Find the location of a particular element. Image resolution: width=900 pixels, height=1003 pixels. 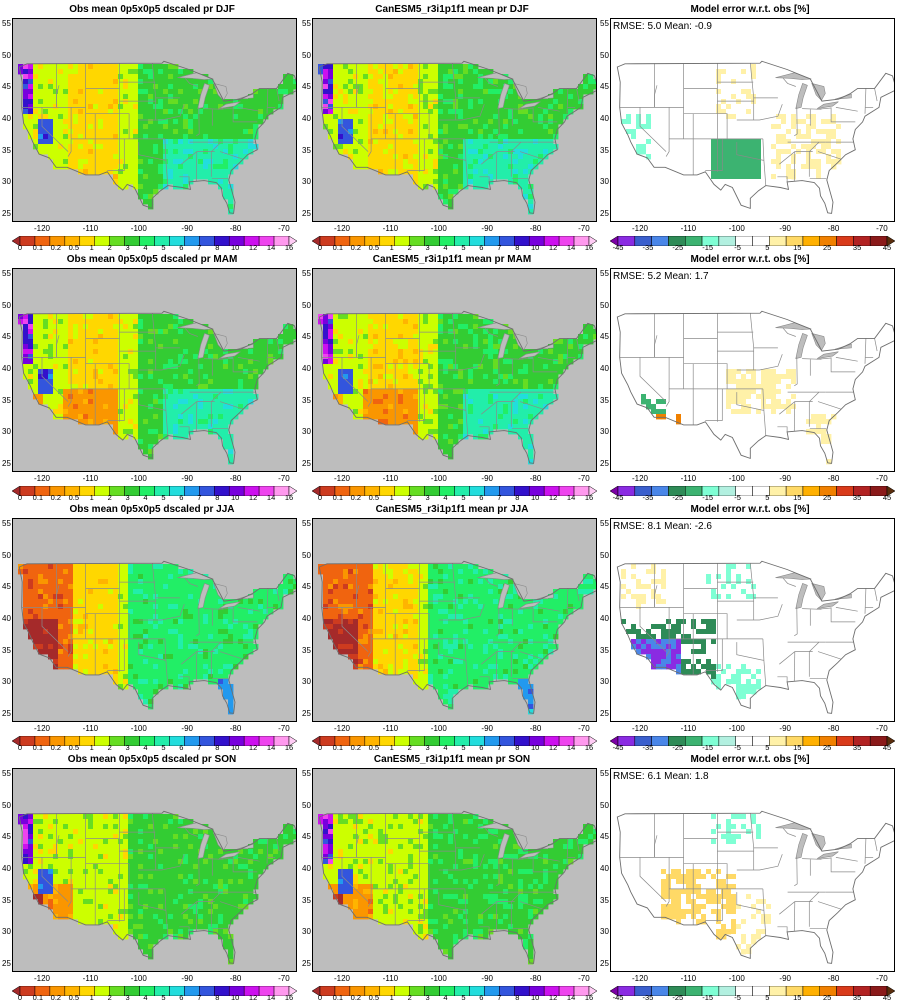

lon-tick-label: -120 is located at coordinates (42, 478).